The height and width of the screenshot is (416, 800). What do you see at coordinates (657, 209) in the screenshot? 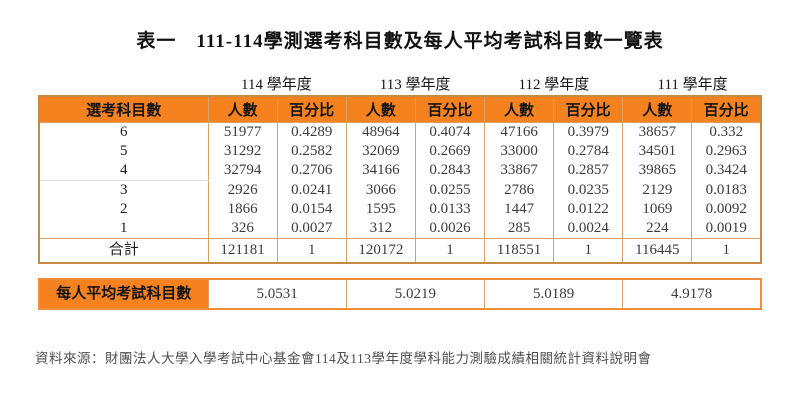
I see `cell: 1069` at bounding box center [657, 209].